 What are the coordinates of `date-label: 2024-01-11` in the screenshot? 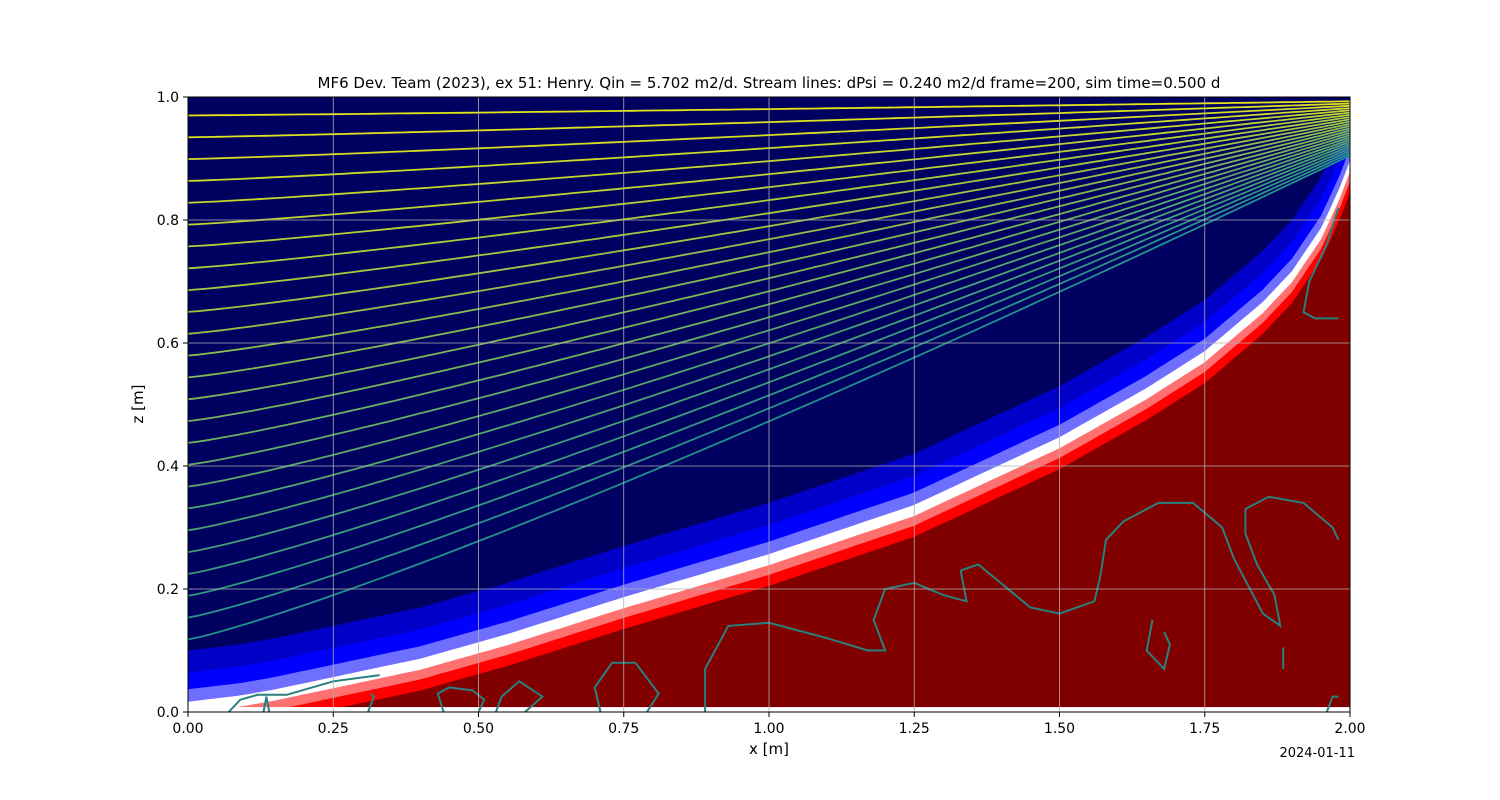 It's located at (1317, 753).